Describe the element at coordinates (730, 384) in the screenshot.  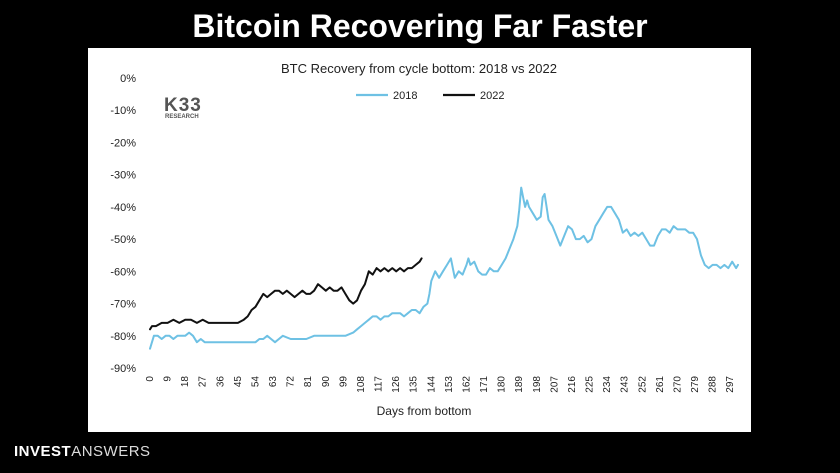
I see `x-tick-label: 297` at that location.